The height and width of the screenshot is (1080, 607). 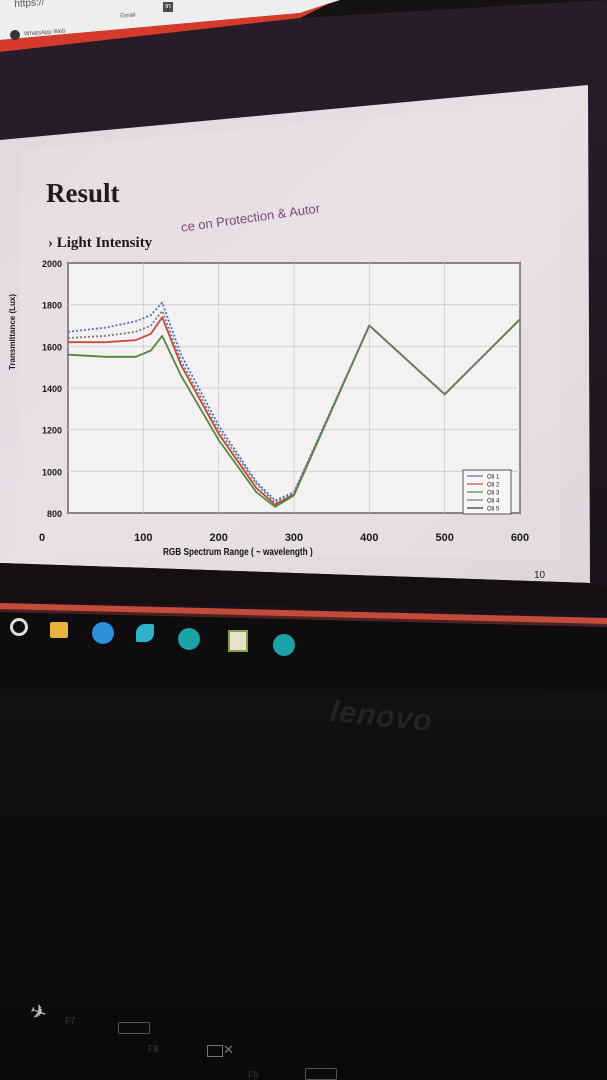 I want to click on file-explorer-icon, so click(x=59, y=630).